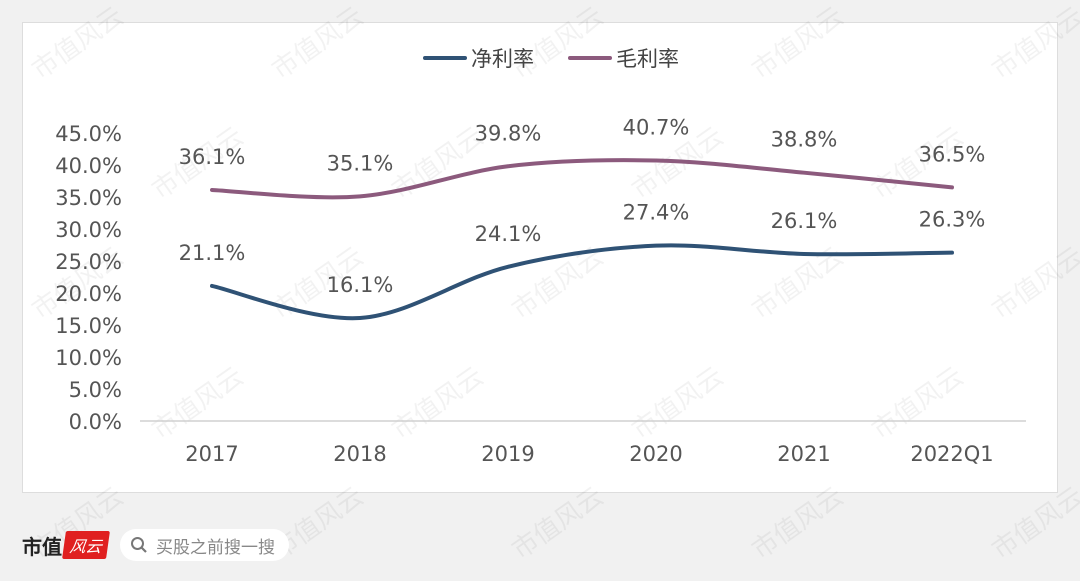 This screenshot has height=581, width=1080. I want to click on y-tick-label: 40.0%, so click(88, 166).